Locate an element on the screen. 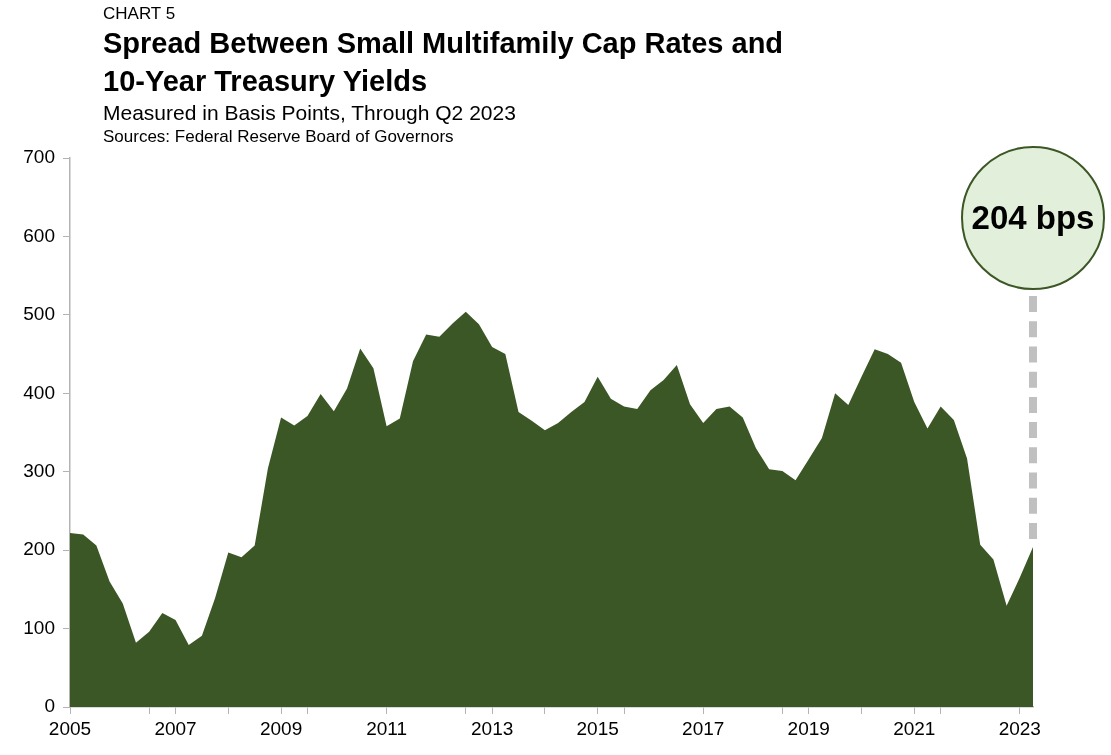 The height and width of the screenshot is (755, 1111). y-tick-label: 300 is located at coordinates (39, 470).